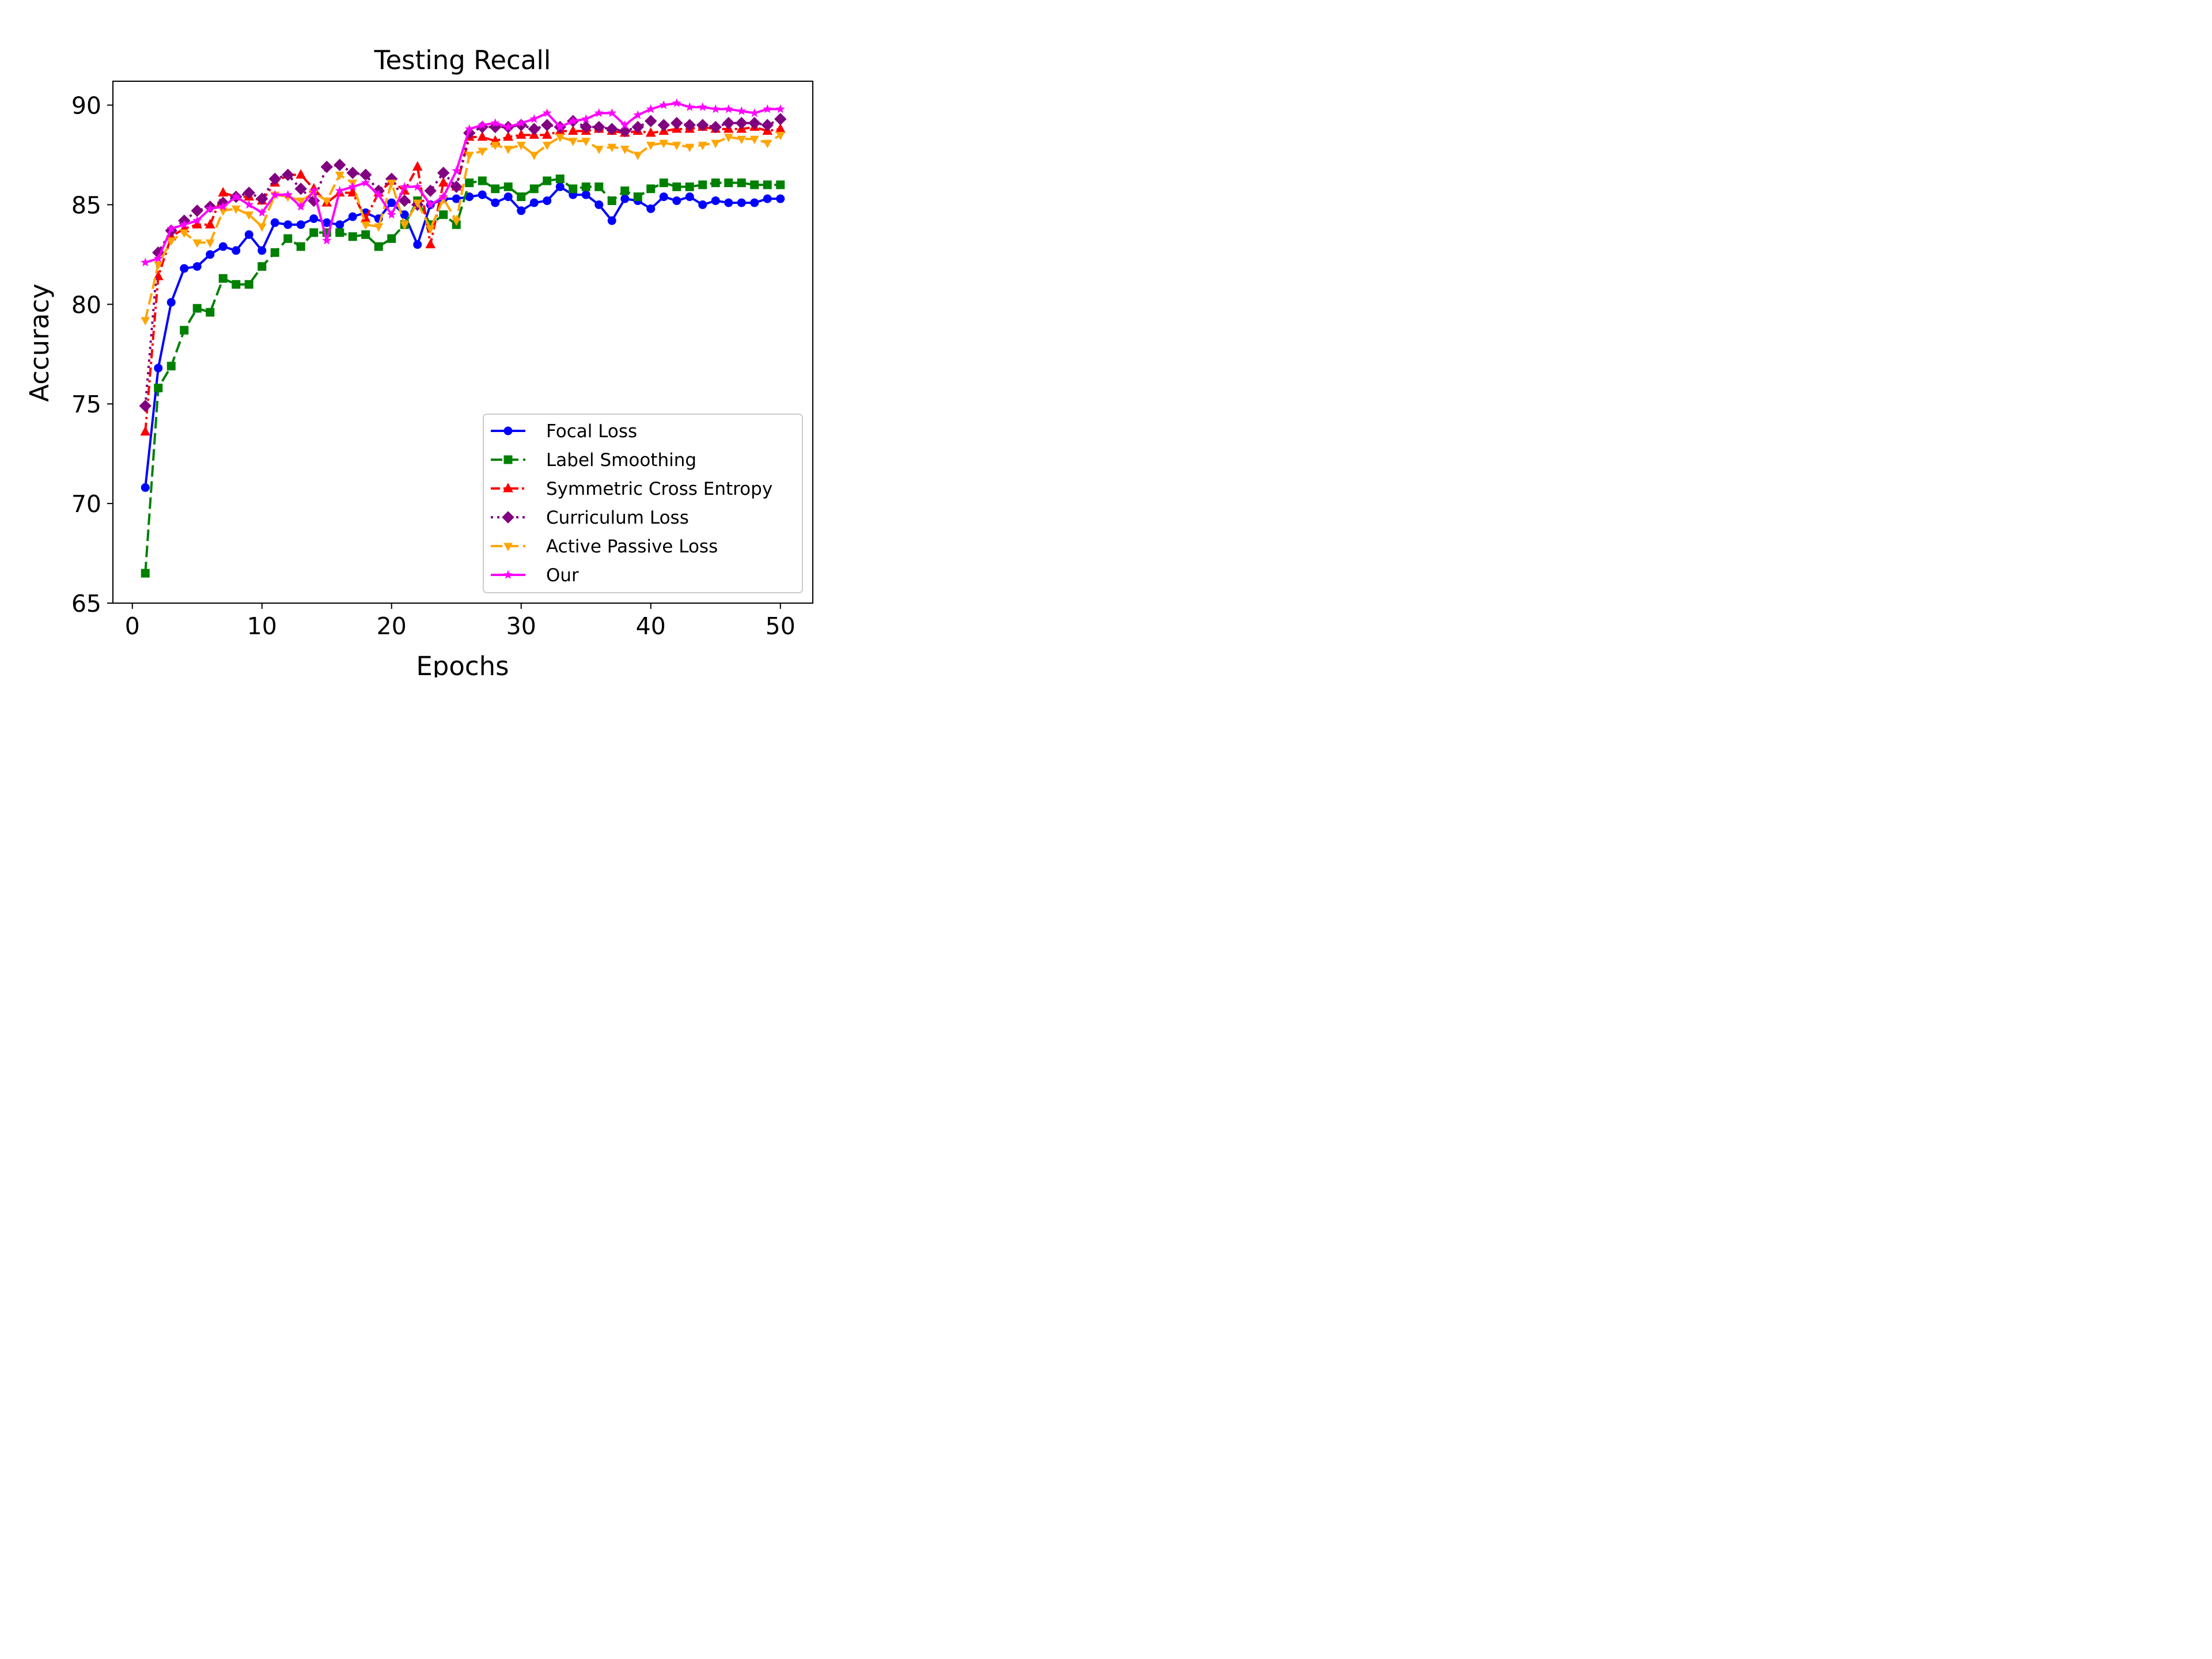  What do you see at coordinates (86, 504) in the screenshot?
I see `y-tick-label: 70` at bounding box center [86, 504].